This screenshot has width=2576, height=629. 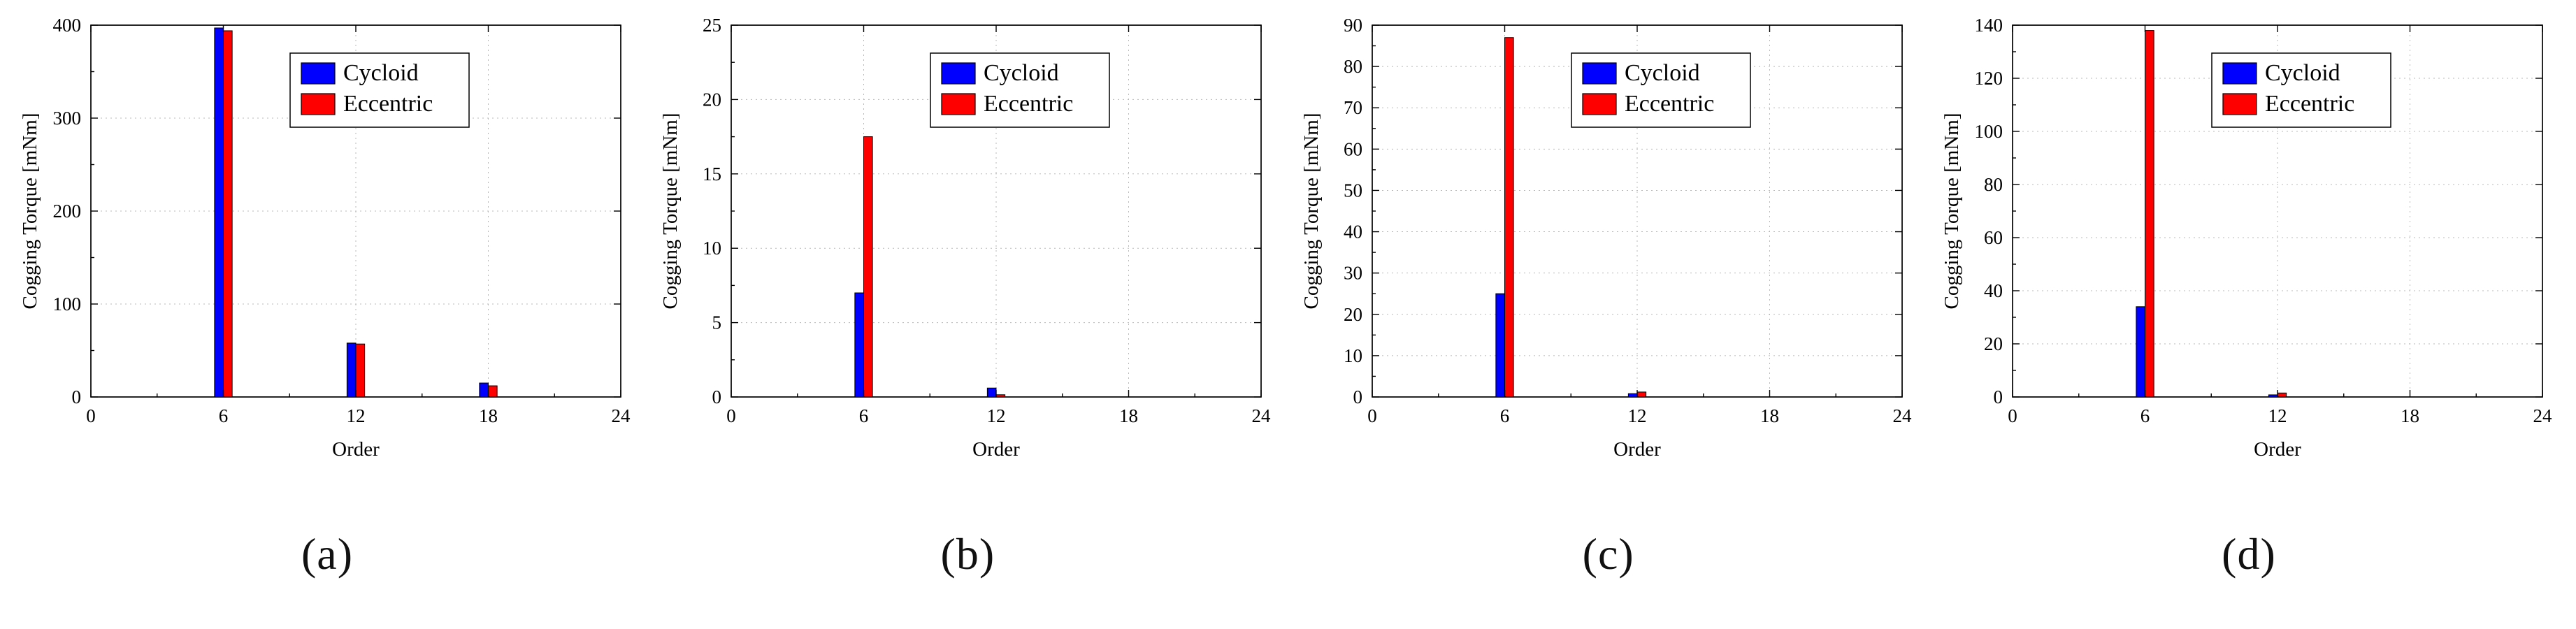 What do you see at coordinates (67, 118) in the screenshot?
I see `y-tick-label: 300` at bounding box center [67, 118].